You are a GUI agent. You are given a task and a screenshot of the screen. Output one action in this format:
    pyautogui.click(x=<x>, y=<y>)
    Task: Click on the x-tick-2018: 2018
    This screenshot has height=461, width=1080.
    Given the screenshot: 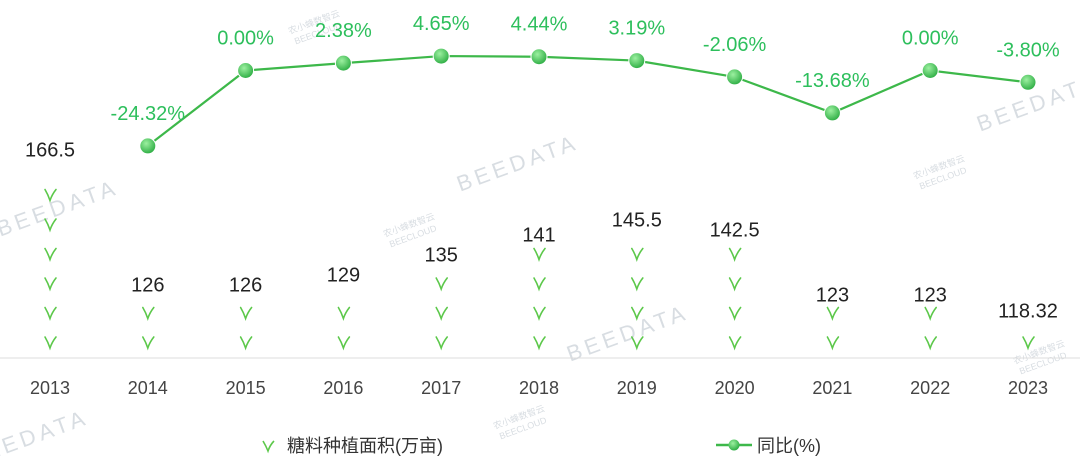 What is the action you would take?
    pyautogui.click(x=539, y=388)
    